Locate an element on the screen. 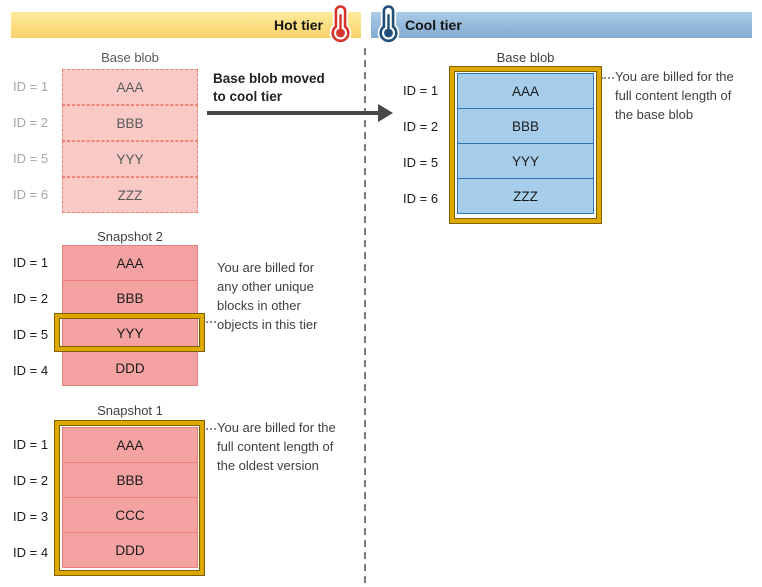 The height and width of the screenshot is (587, 762). hot-thermometer-icon is located at coordinates (340, 24).